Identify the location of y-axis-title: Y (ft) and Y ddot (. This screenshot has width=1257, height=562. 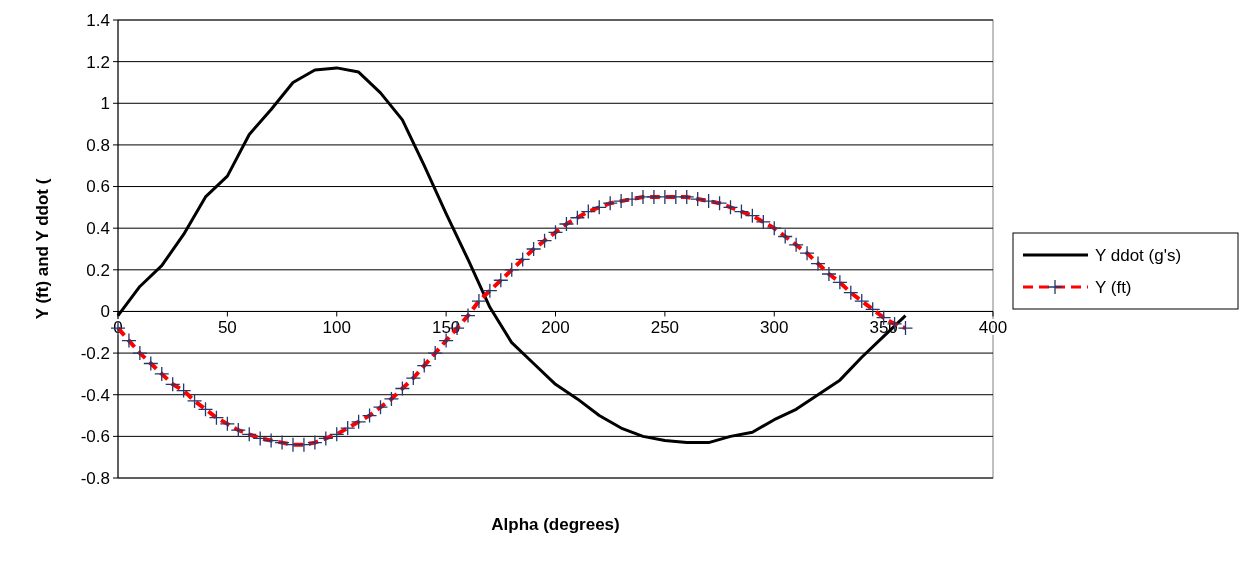
(42, 249).